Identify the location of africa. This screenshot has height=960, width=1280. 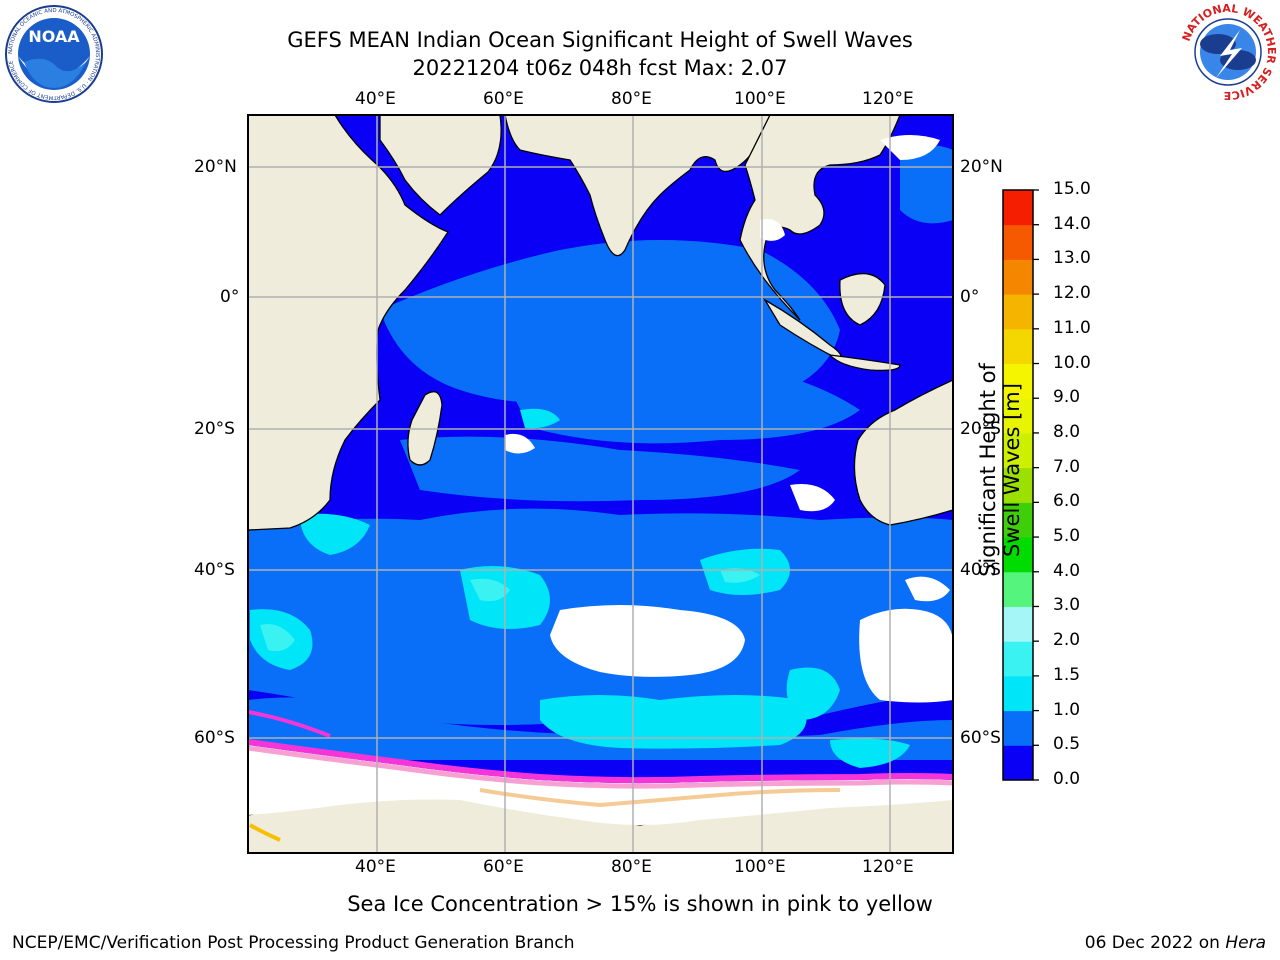
(348, 323).